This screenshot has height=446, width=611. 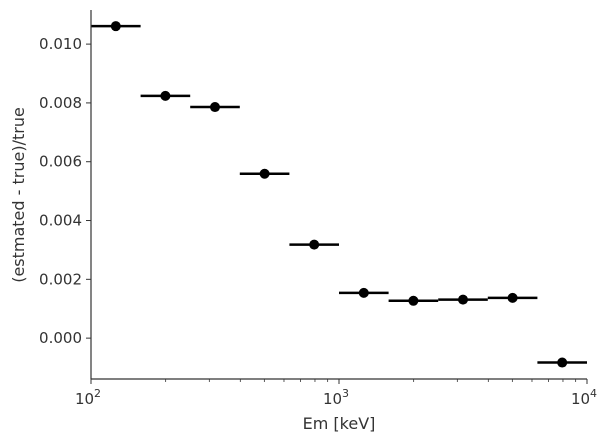 What do you see at coordinates (60, 103) in the screenshot?
I see `y-tick-label: 0.008` at bounding box center [60, 103].